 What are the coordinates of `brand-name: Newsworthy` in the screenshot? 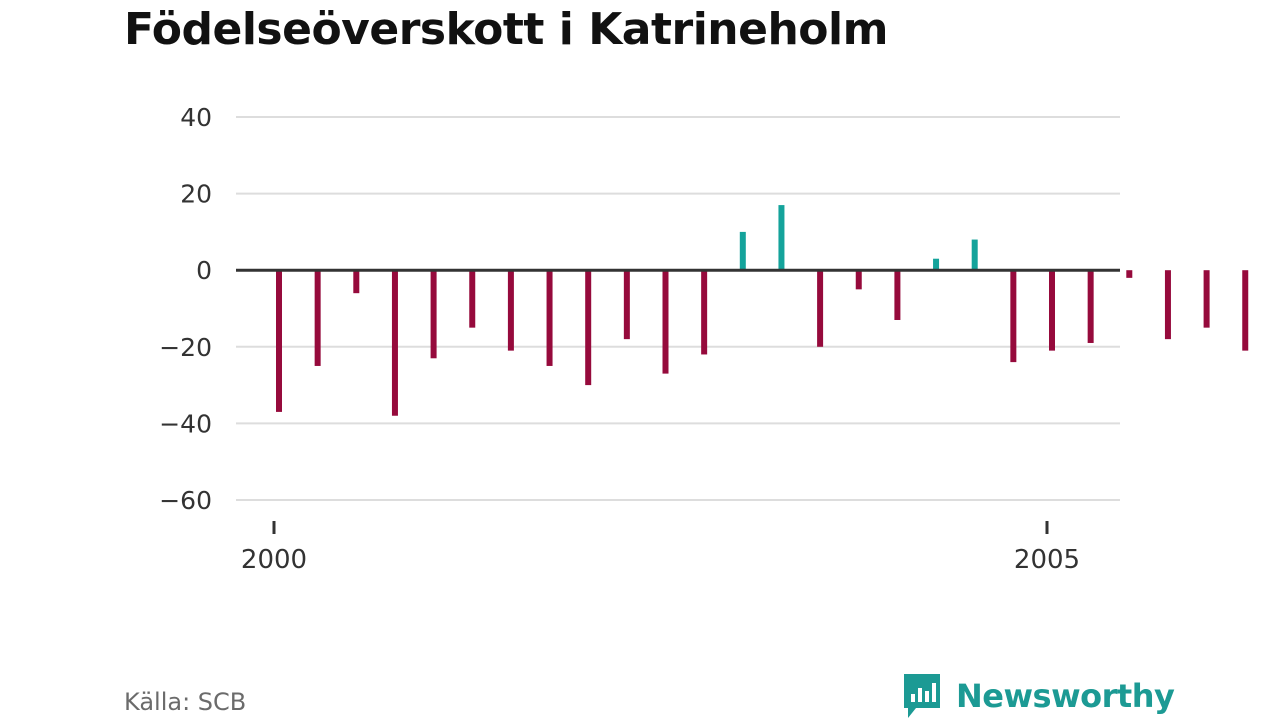 It's located at (1065, 696).